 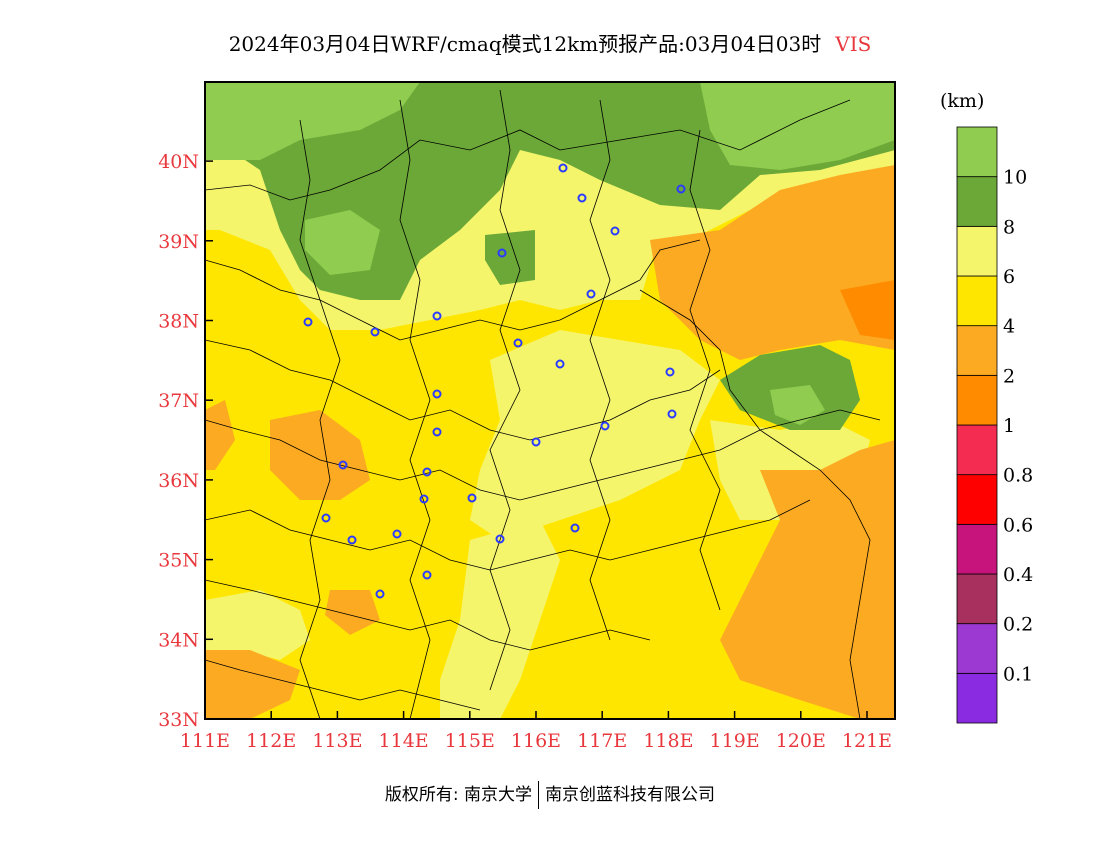 What do you see at coordinates (1009, 277) in the screenshot?
I see `colorbar-label: 6` at bounding box center [1009, 277].